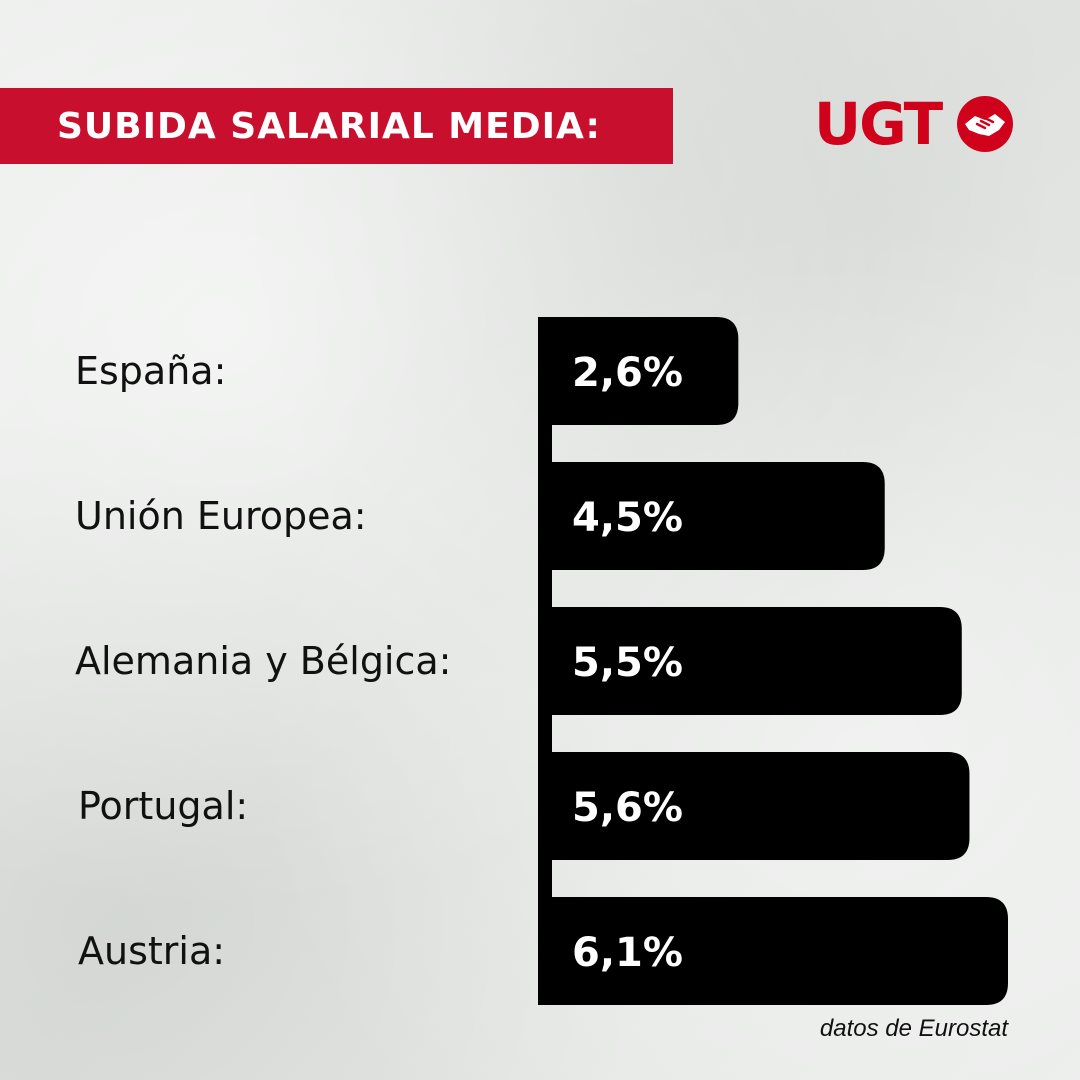 The width and height of the screenshot is (1080, 1080). I want to click on bar-value-label: 5,6%, so click(627, 808).